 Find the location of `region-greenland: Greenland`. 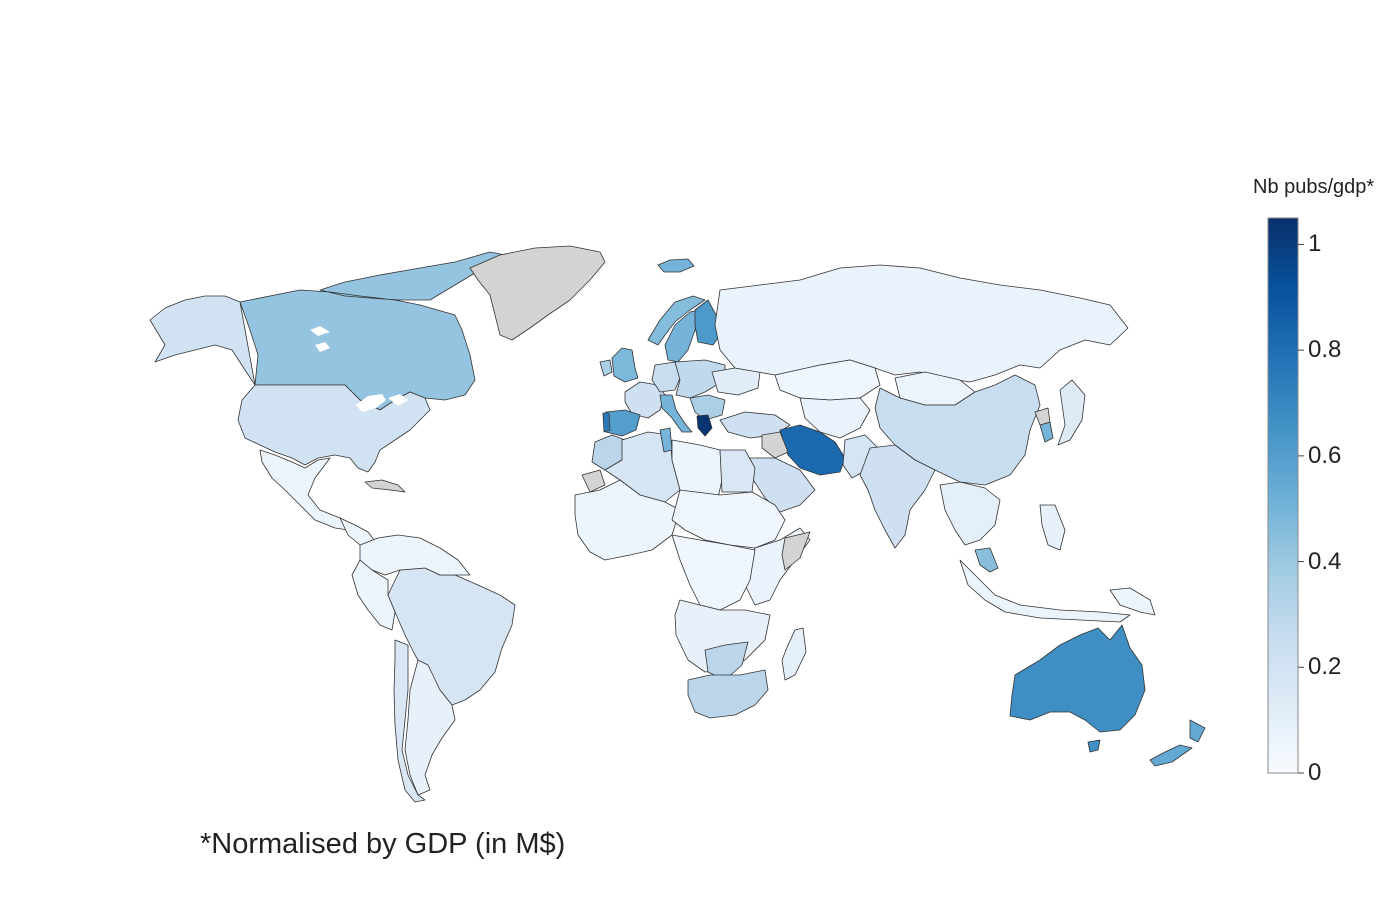

region-greenland: Greenland is located at coordinates (537, 293).